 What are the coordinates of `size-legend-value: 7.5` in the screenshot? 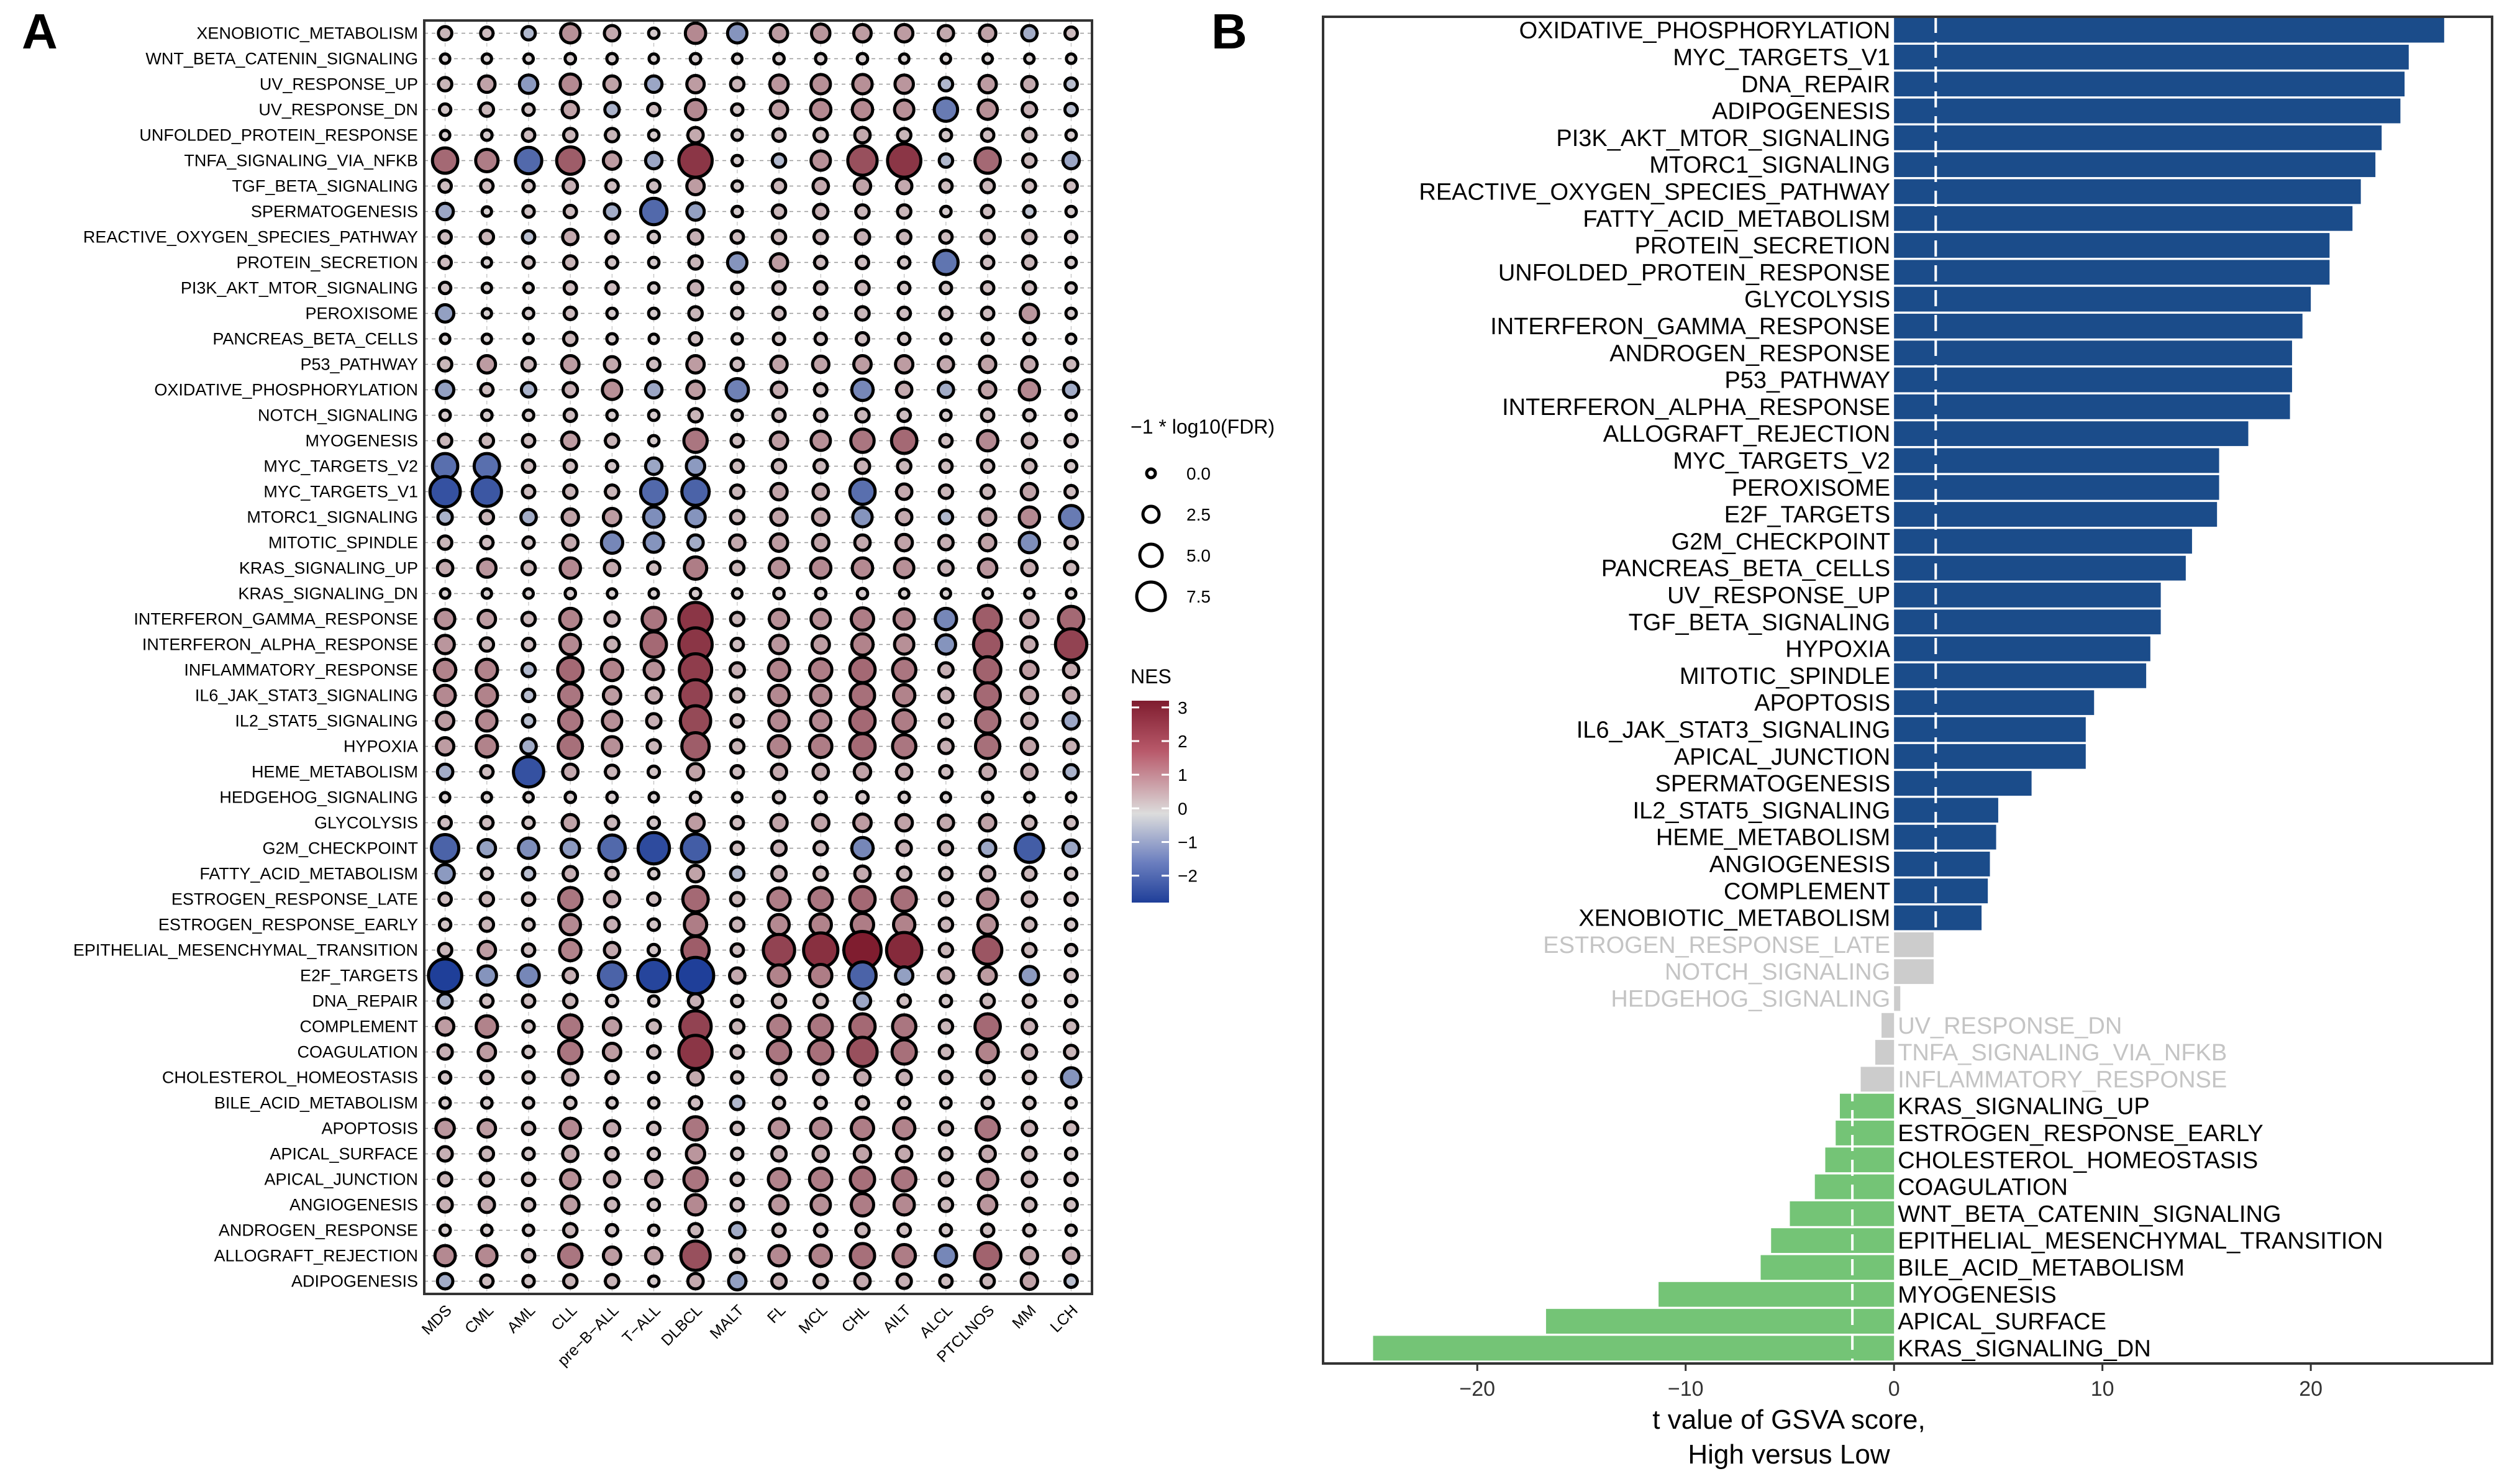 It's located at (1198, 596).